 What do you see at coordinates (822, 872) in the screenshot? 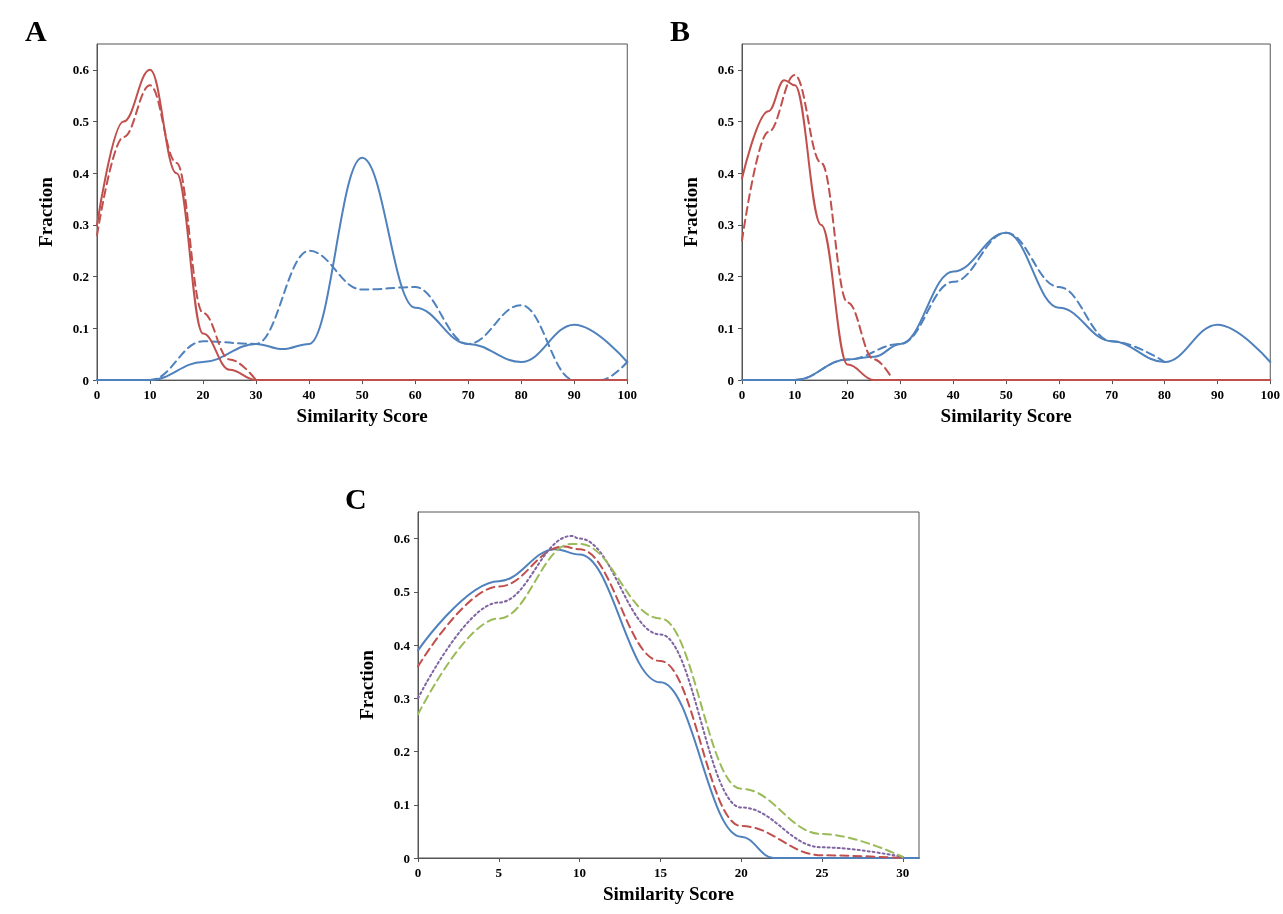
I see `x-tick-label: 25` at bounding box center [822, 872].